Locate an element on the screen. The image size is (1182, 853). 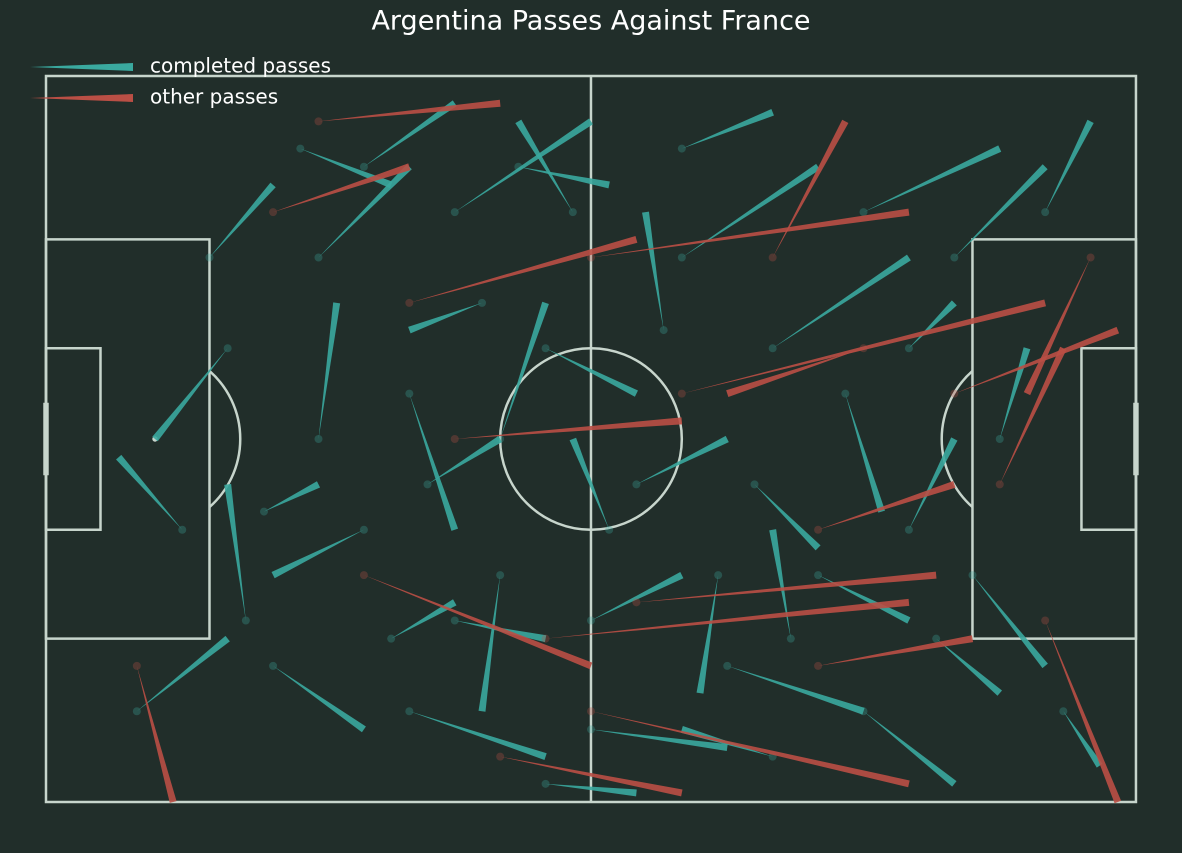
legend-label: completed passes is located at coordinates (240, 66).